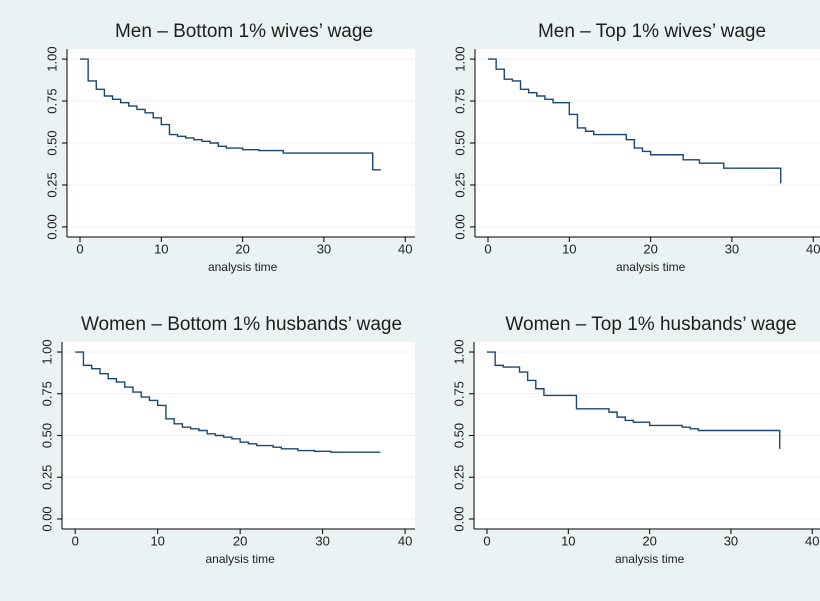 The image size is (820, 601). What do you see at coordinates (650, 324) in the screenshot?
I see `panel-title: Women – Top 1% husbands’ wage` at bounding box center [650, 324].